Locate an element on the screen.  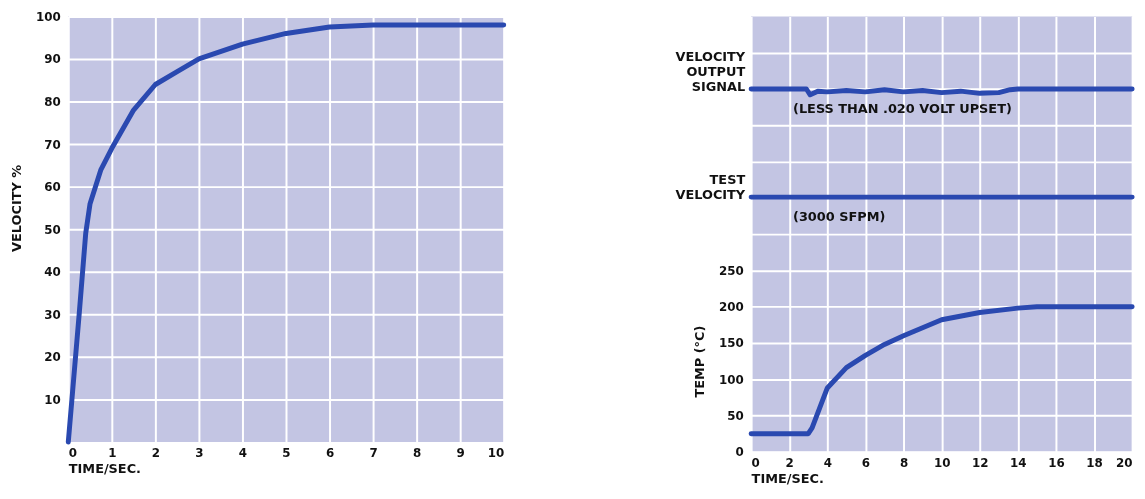
x-tick-label: 14 is located at coordinates (1018, 463).